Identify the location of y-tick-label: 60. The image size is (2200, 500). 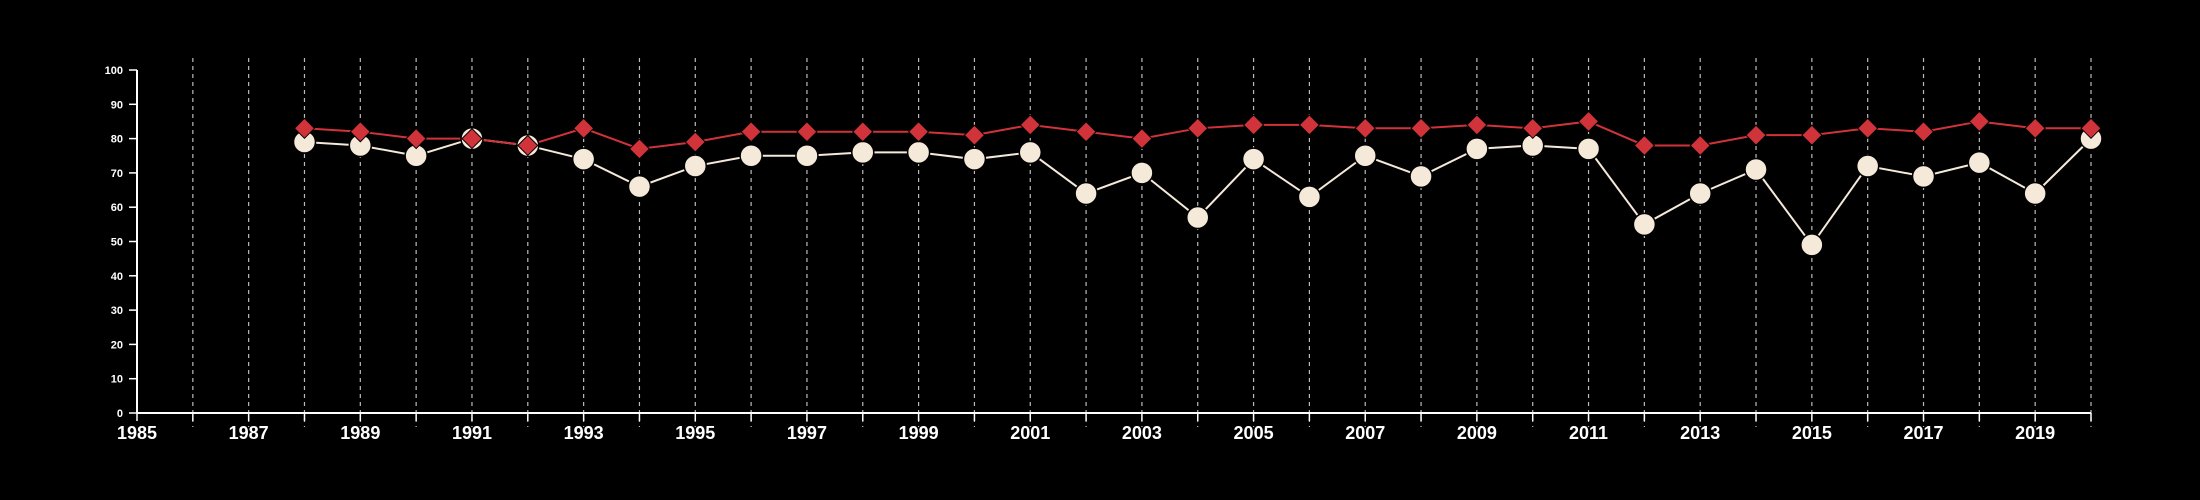
(117, 208).